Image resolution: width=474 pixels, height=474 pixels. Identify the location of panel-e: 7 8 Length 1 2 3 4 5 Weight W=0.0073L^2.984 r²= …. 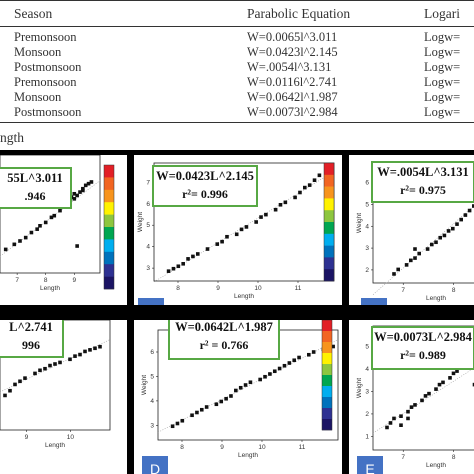
(411, 397).